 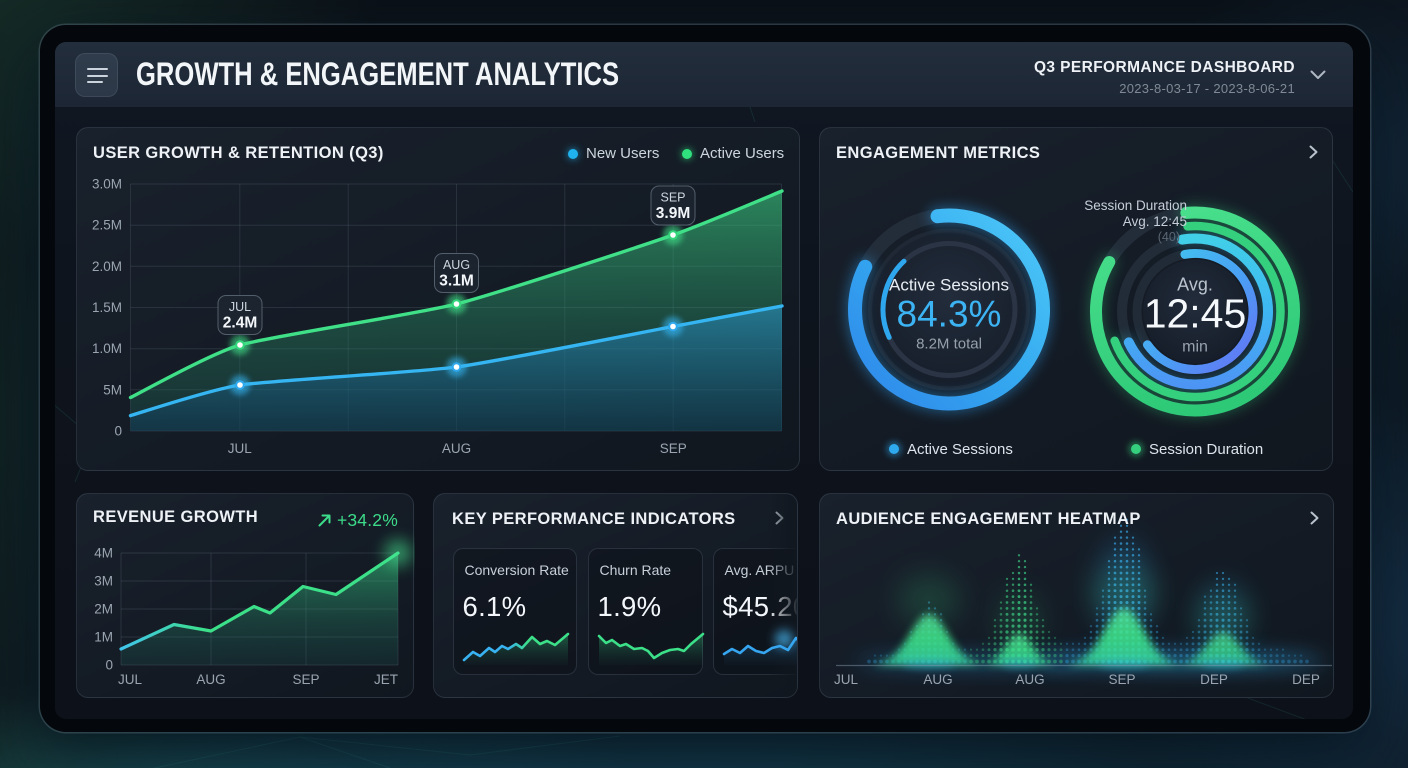 I want to click on svg-text: 8.2M total, so click(x=949, y=344).